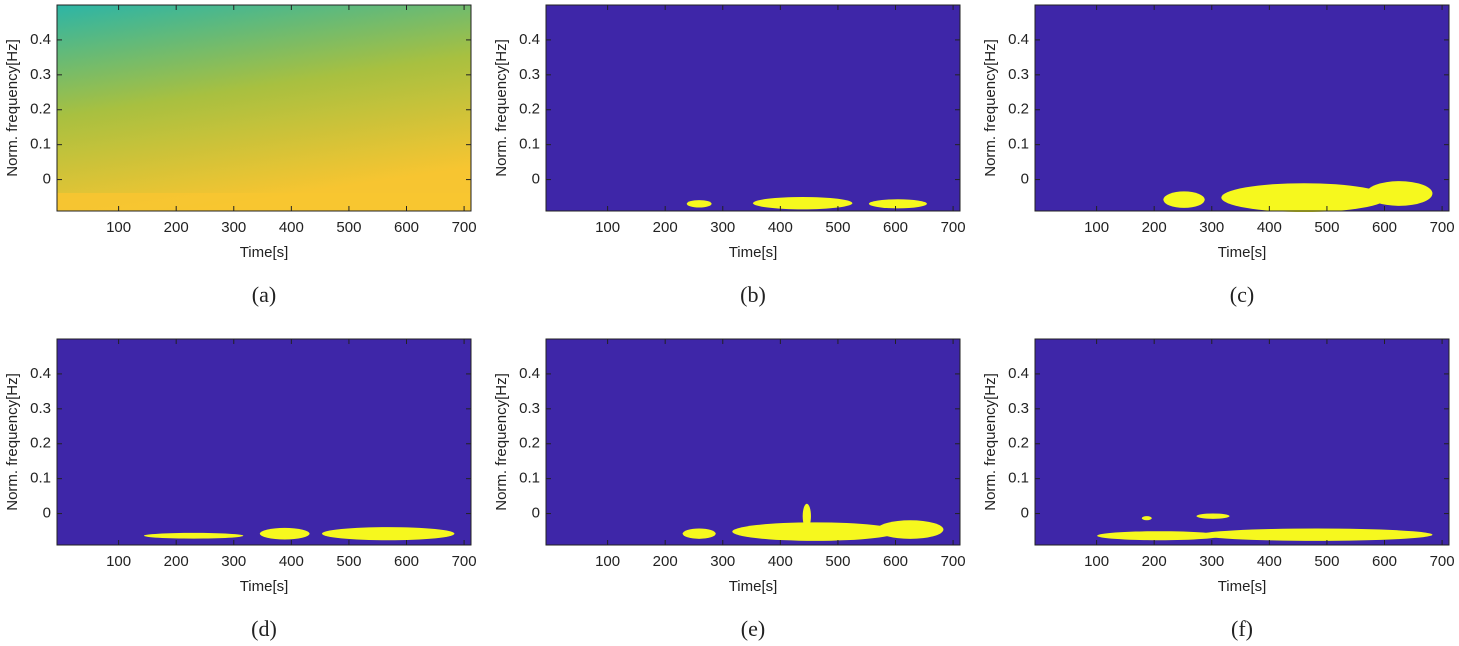 This screenshot has width=1459, height=646. Describe the element at coordinates (264, 628) in the screenshot. I see `caption: (d)` at that location.